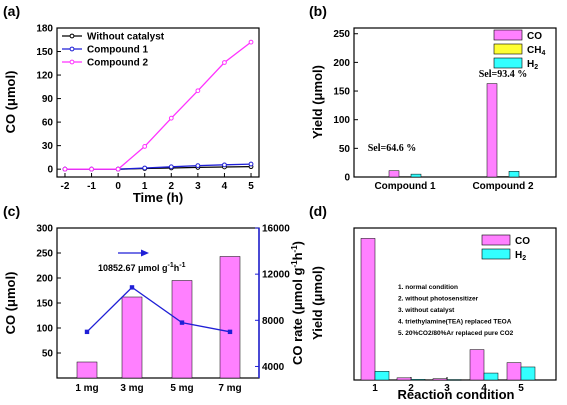 The image size is (567, 405). What do you see at coordinates (91, 186) in the screenshot?
I see `x-tick-label: -1` at bounding box center [91, 186].